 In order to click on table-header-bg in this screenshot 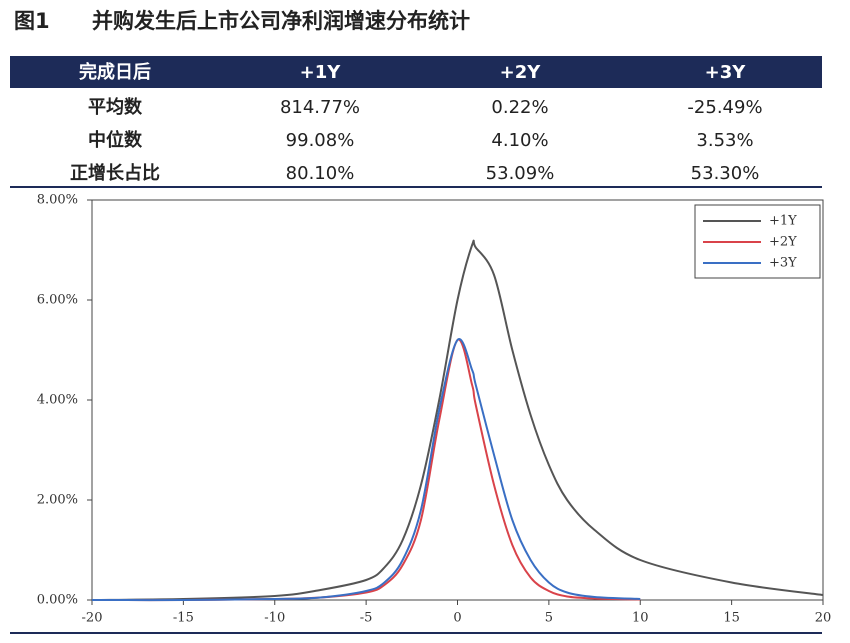, I will do `click(416, 72)`.